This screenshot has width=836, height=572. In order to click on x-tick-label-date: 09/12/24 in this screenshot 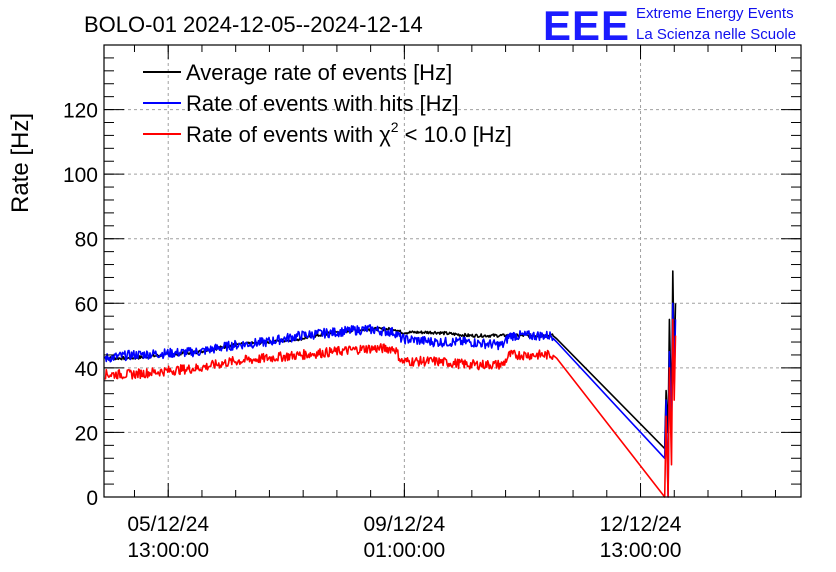, I will do `click(404, 524)`.